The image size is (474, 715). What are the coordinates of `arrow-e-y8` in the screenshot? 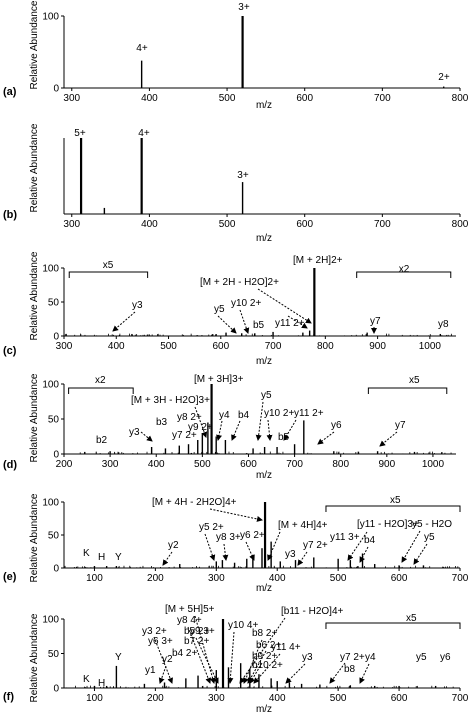 It's located at (225, 552).